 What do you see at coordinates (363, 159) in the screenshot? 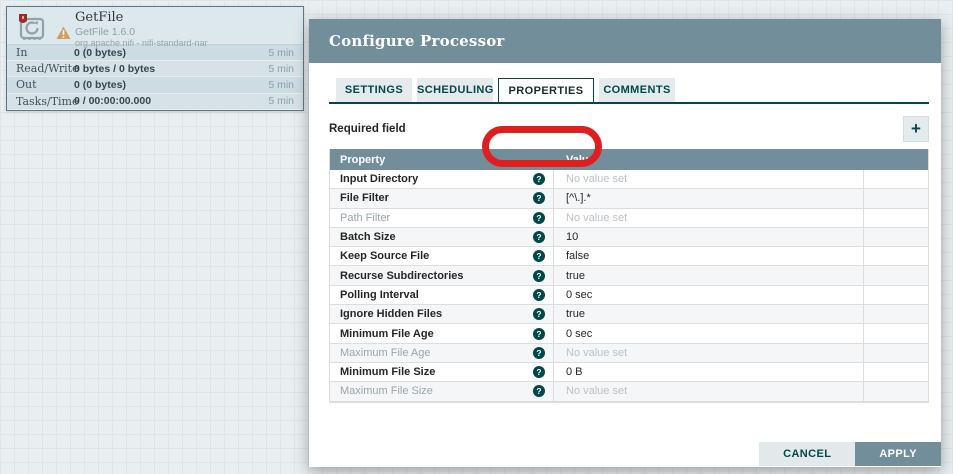
I see `column-header-property: Property` at bounding box center [363, 159].